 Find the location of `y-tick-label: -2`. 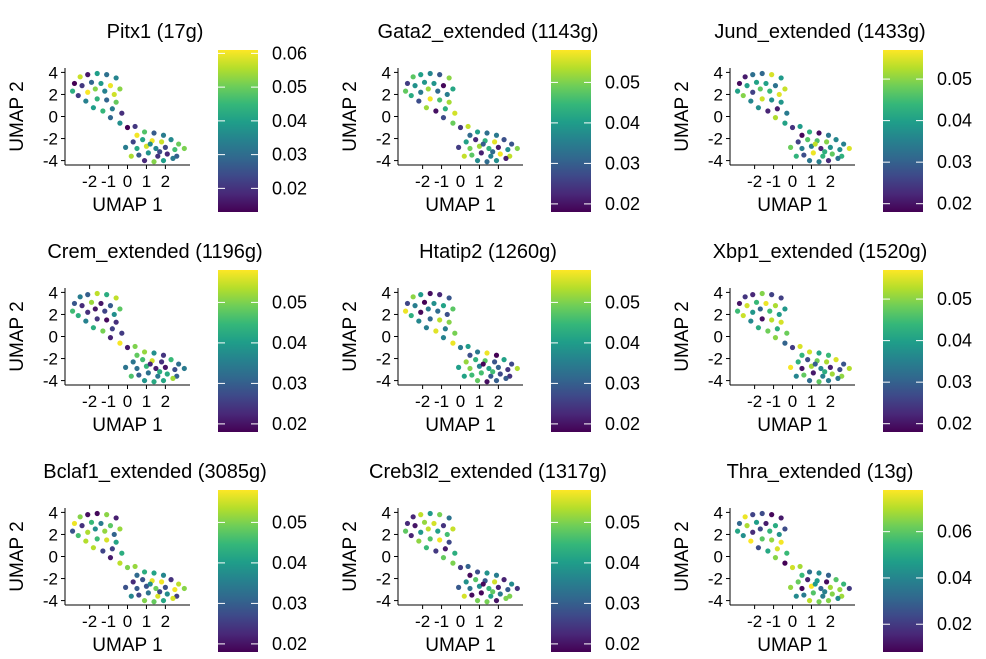

y-tick-label: -2 is located at coordinates (50, 139).